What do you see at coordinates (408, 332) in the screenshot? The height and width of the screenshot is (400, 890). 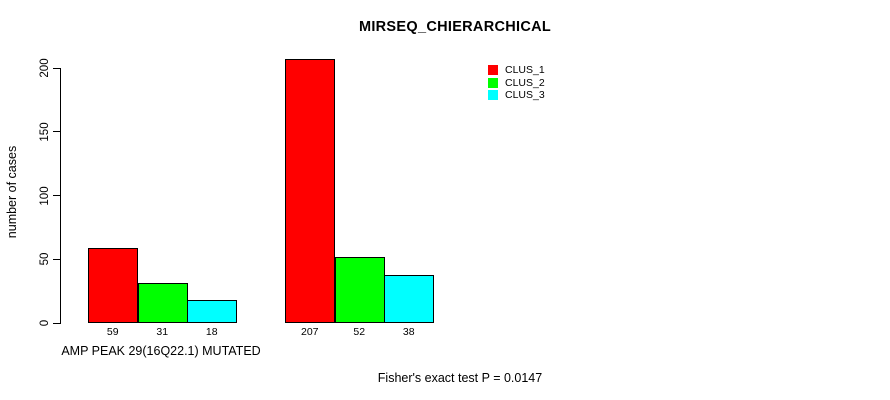 I see `bar-value-label: 38` at bounding box center [408, 332].